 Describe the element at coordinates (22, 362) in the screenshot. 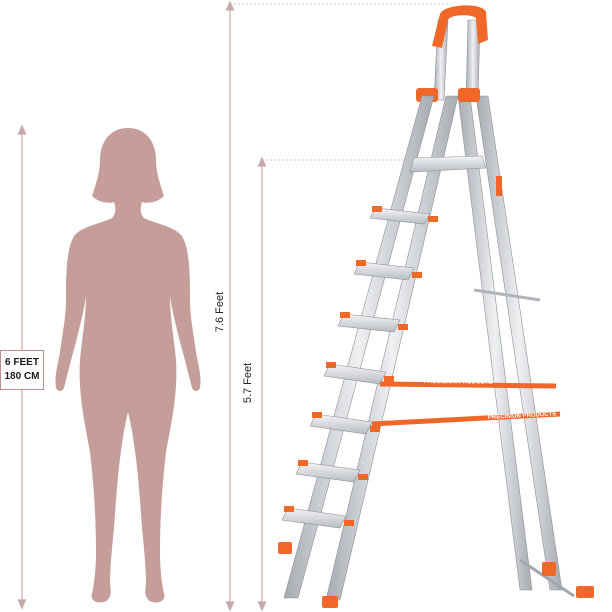

I see `person-height-feet: 6 FEET` at that location.